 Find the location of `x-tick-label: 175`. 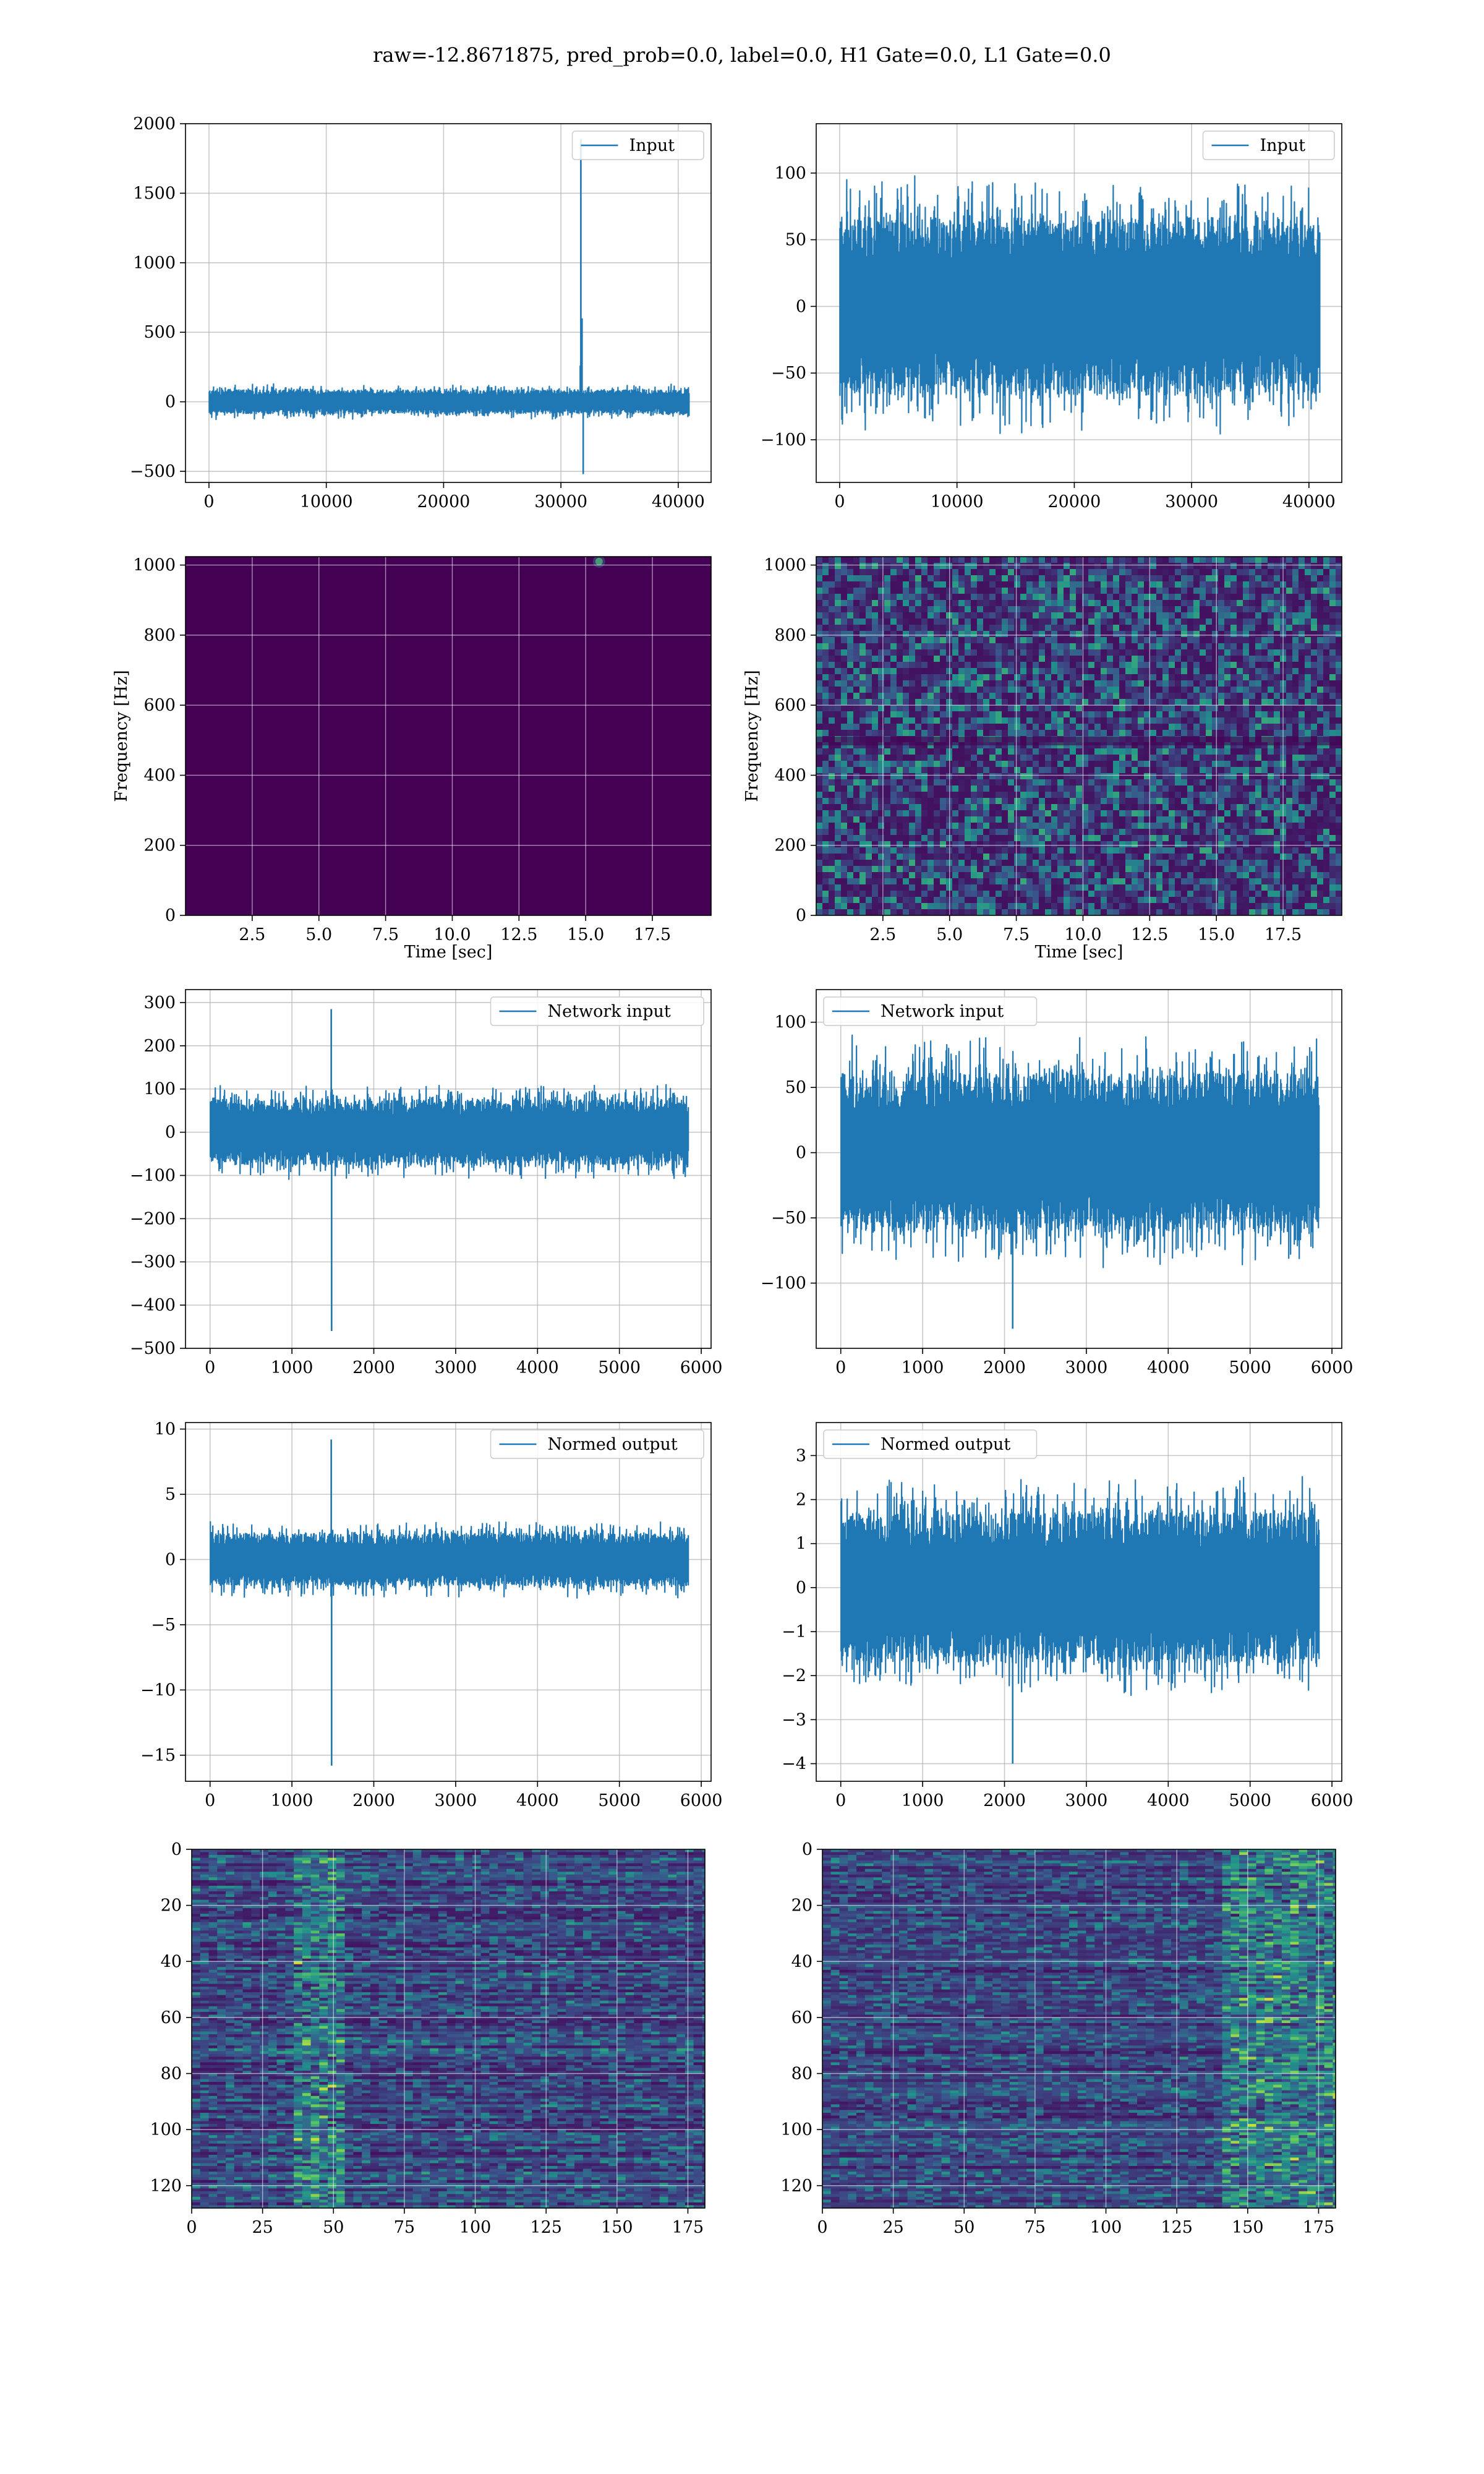

x-tick-label: 175 is located at coordinates (688, 2227).